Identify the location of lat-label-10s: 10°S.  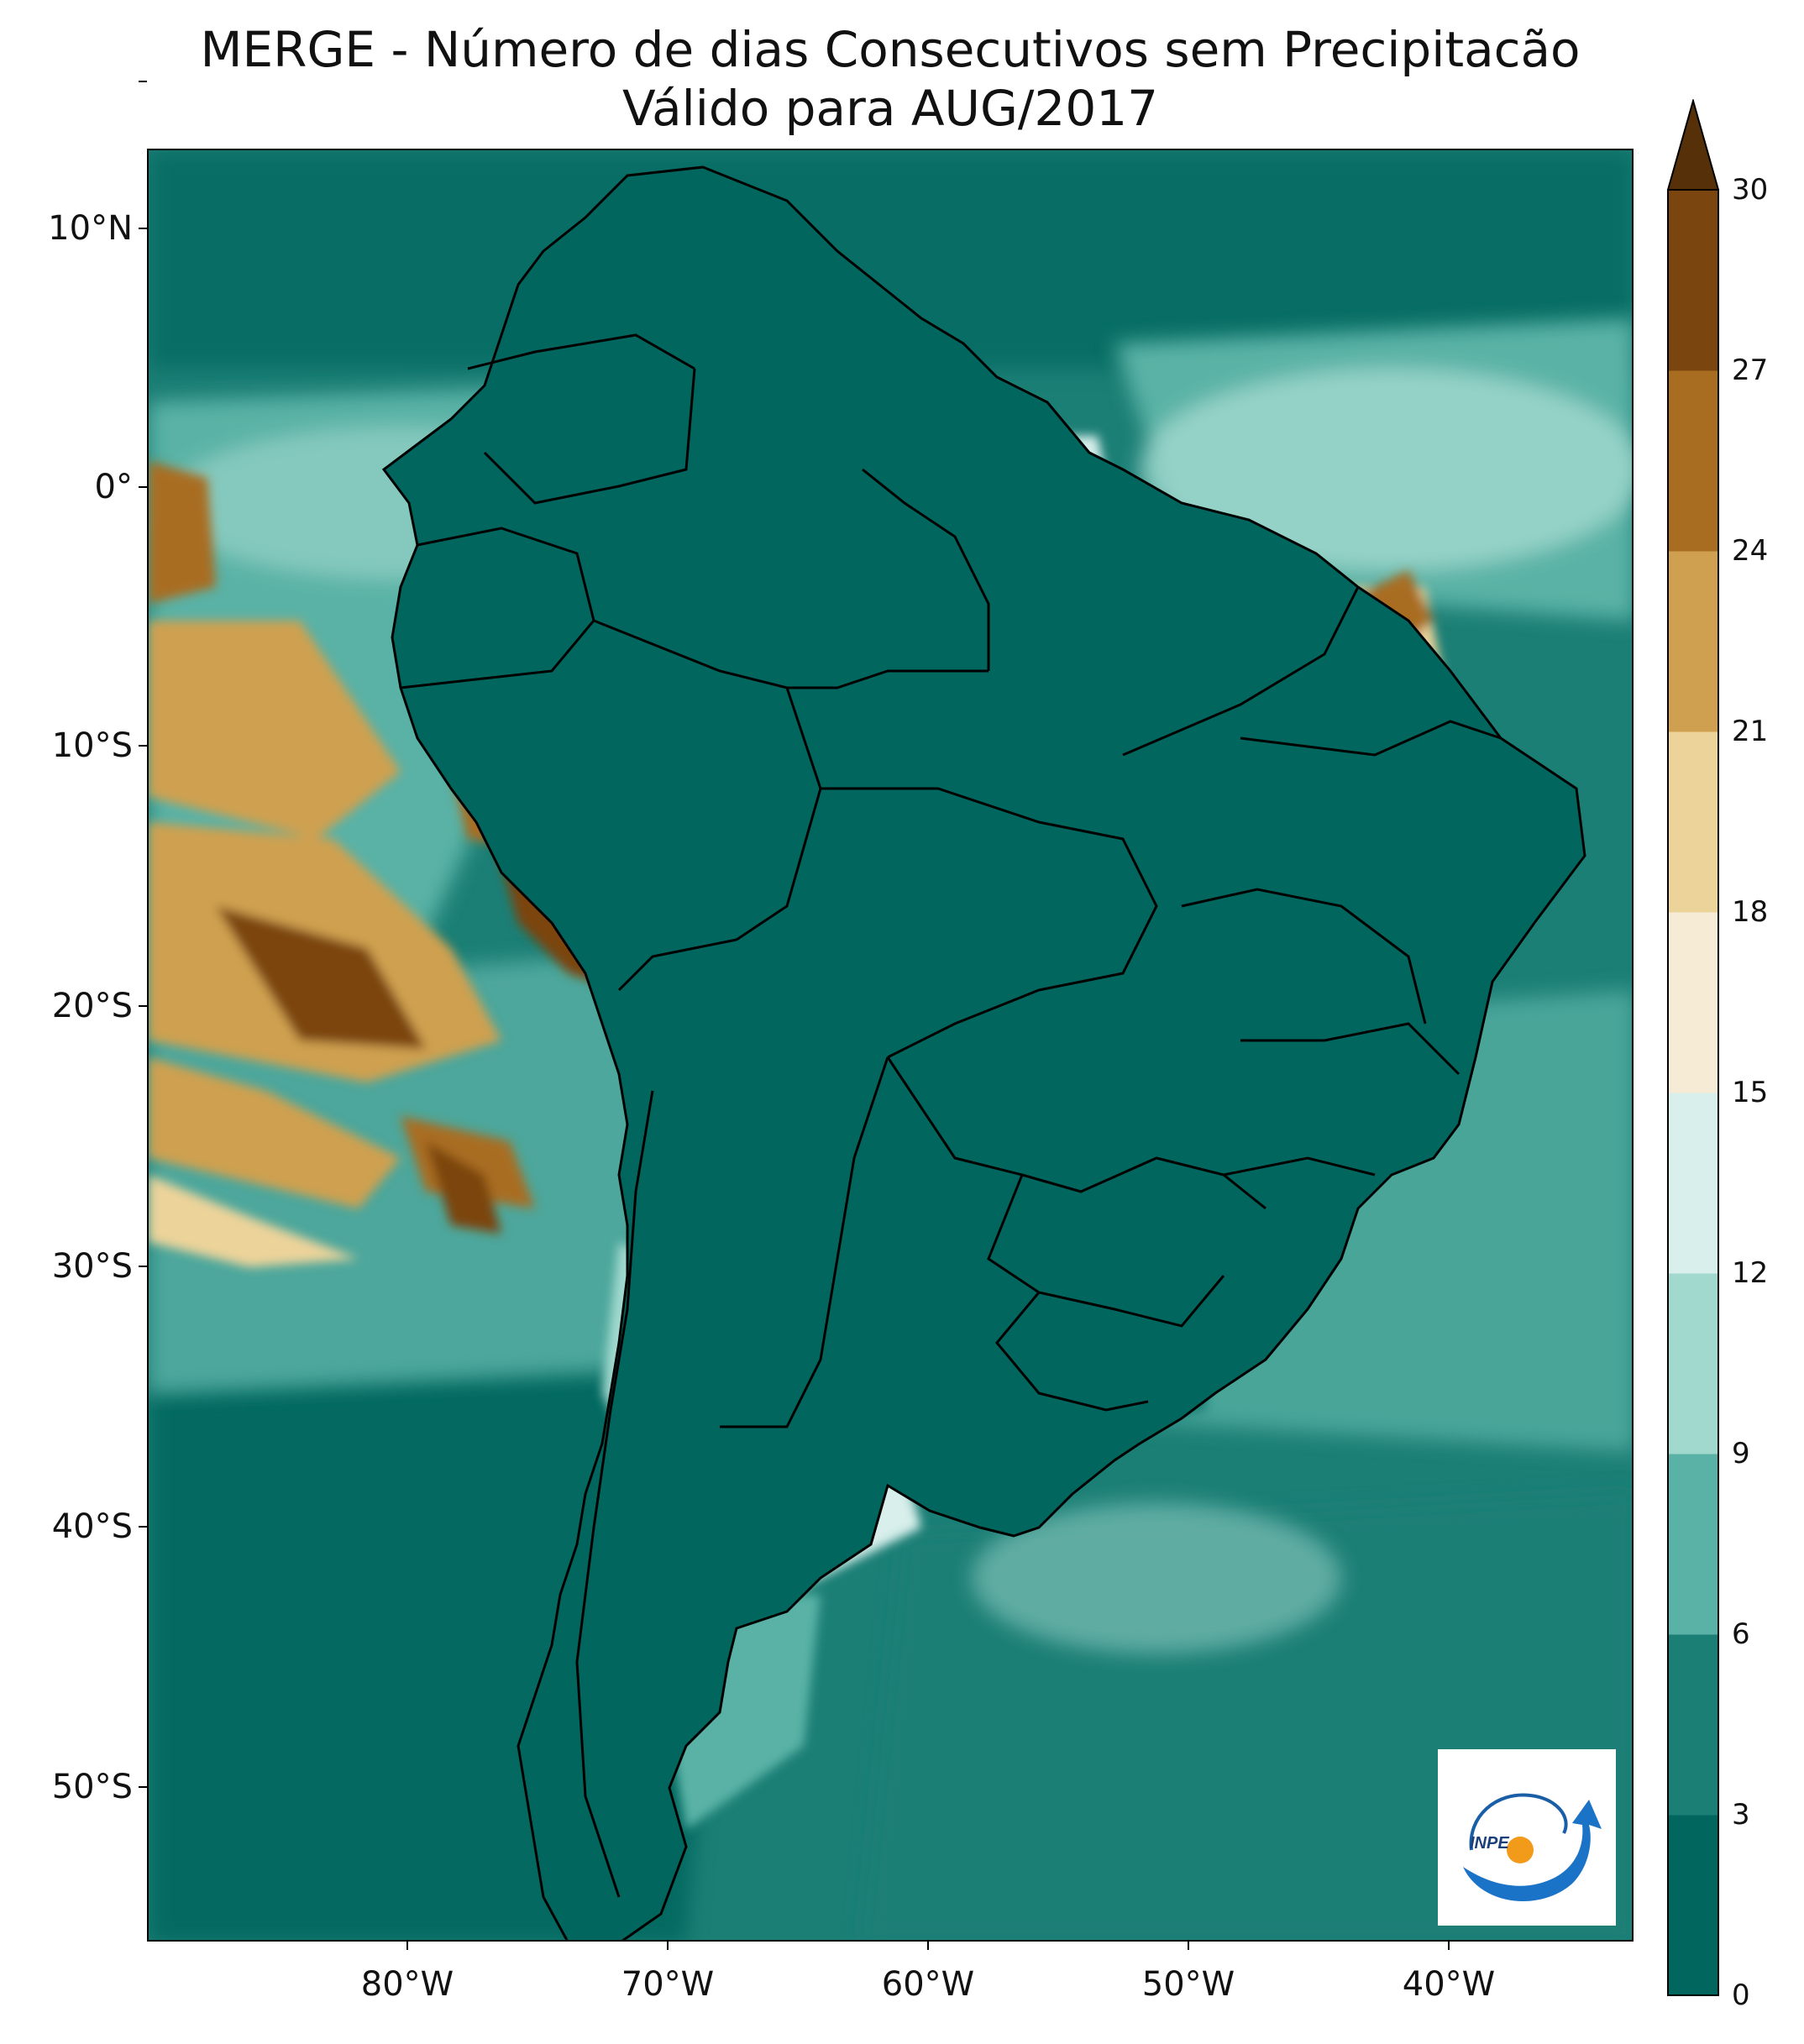
(92, 745).